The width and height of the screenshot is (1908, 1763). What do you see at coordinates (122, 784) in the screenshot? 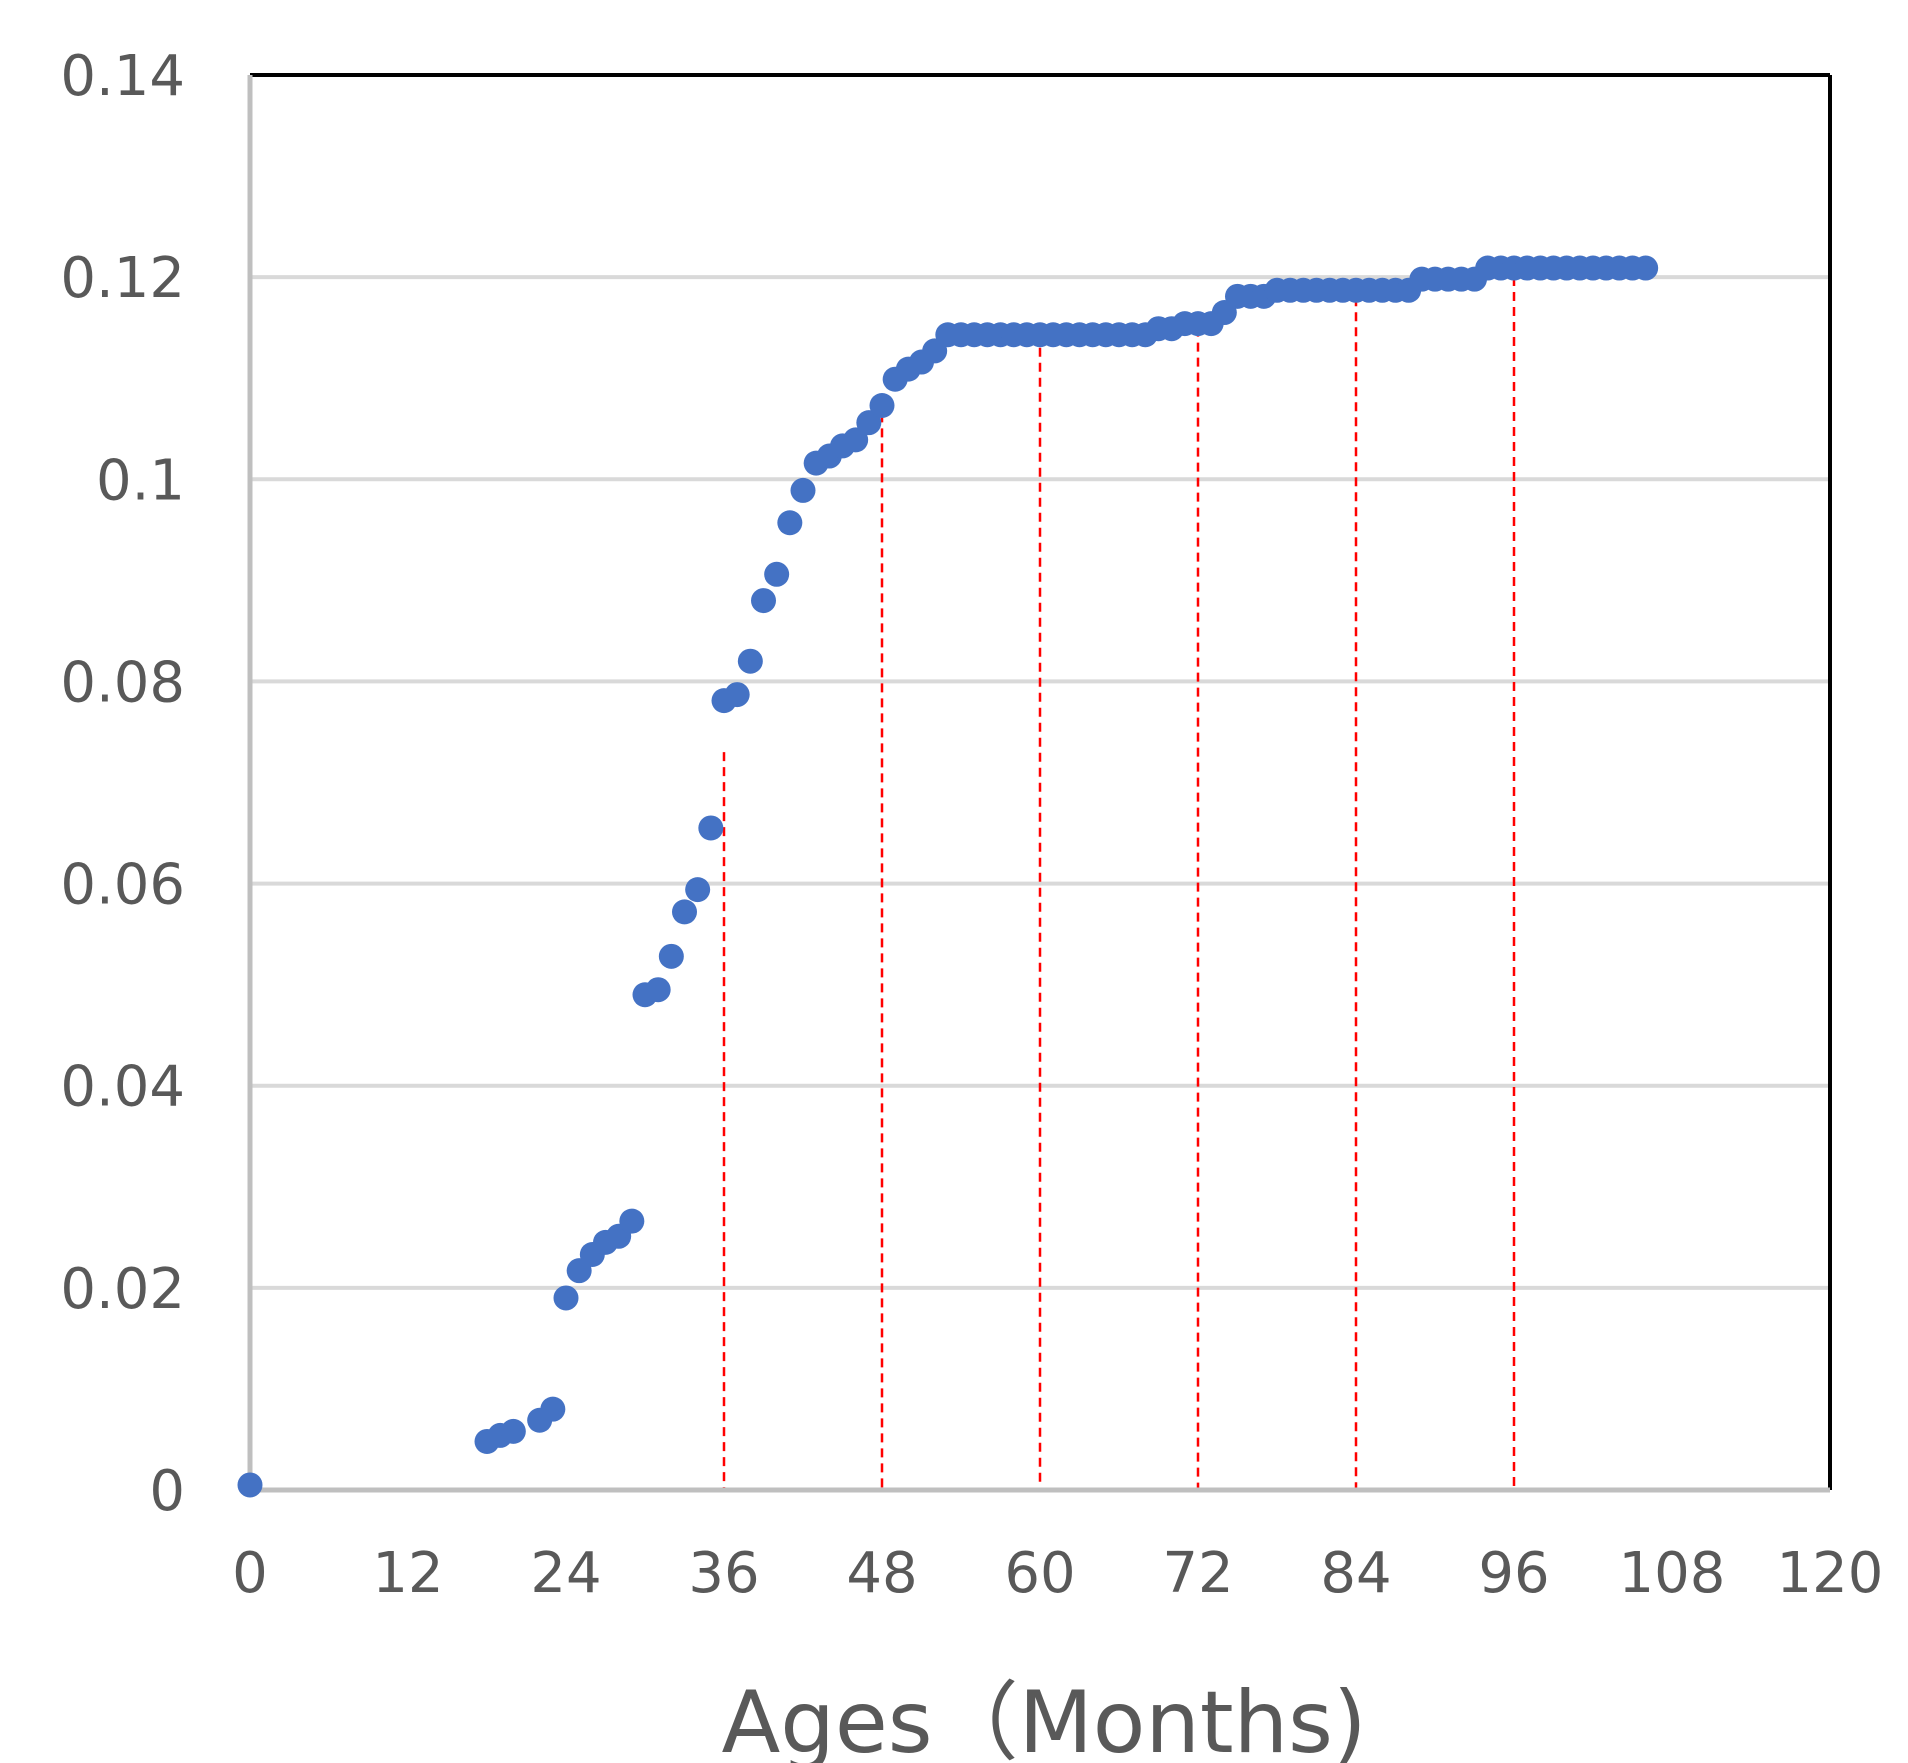
I see `y-tick-labels: 0 0.02 0.04 0.06 0.08 0.1 0.12 0.14` at bounding box center [122, 784].